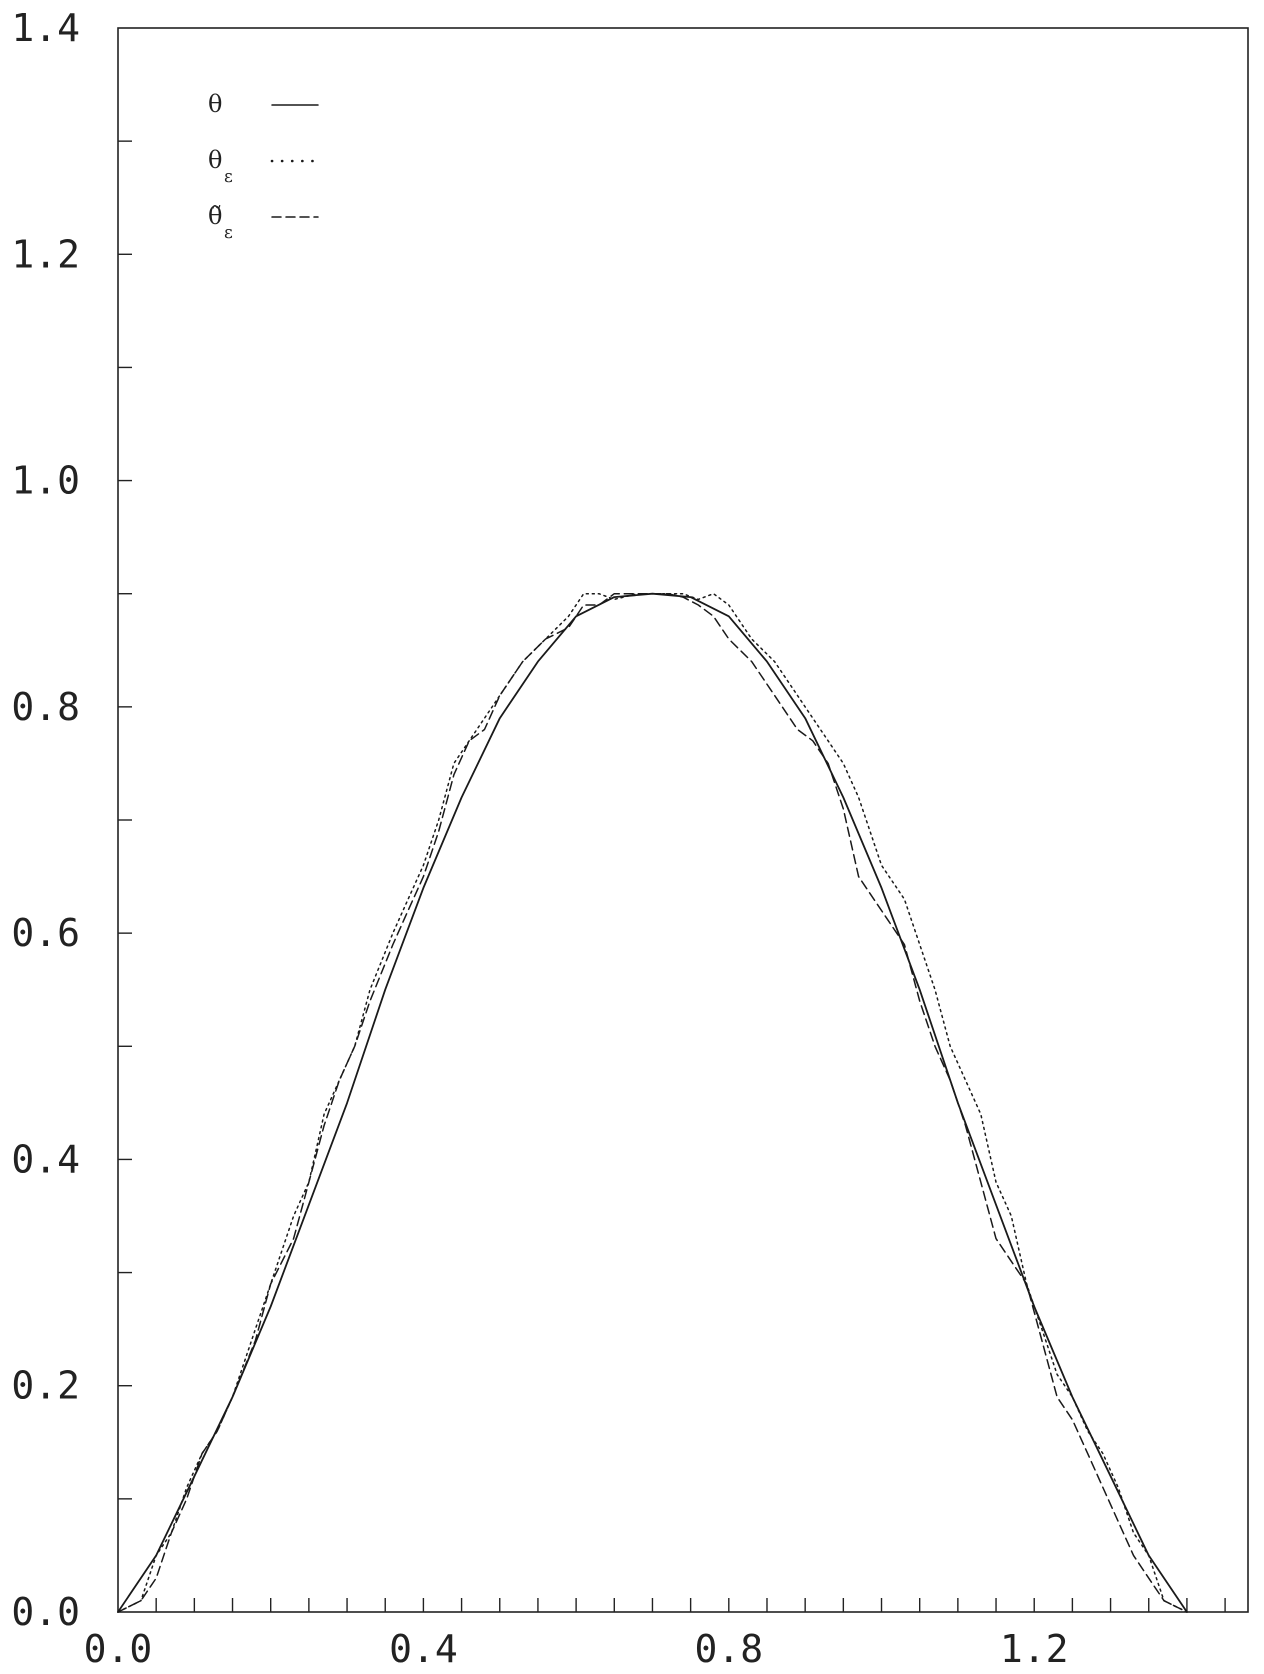 The height and width of the screenshot is (1674, 1264). Describe the element at coordinates (45, 28) in the screenshot. I see `y-tick-label: 1.4` at that location.